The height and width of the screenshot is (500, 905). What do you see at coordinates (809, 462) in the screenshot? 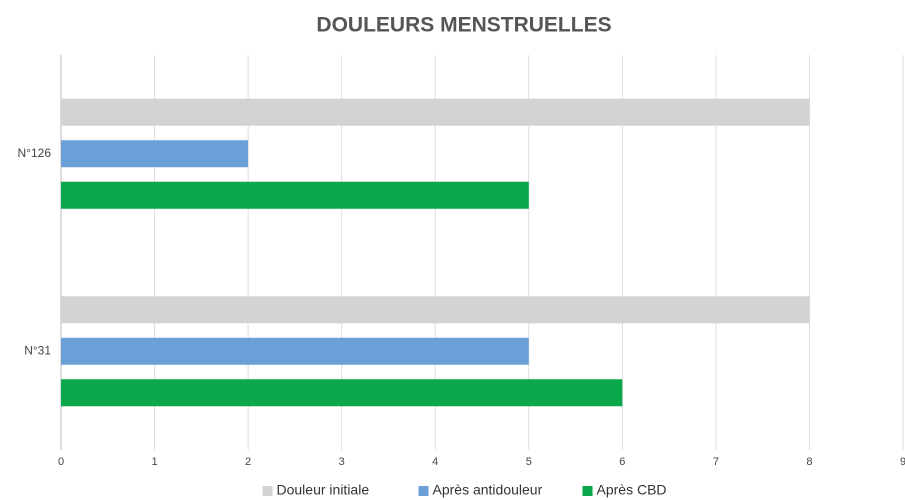
I see `x-tick-label: 8` at bounding box center [809, 462].